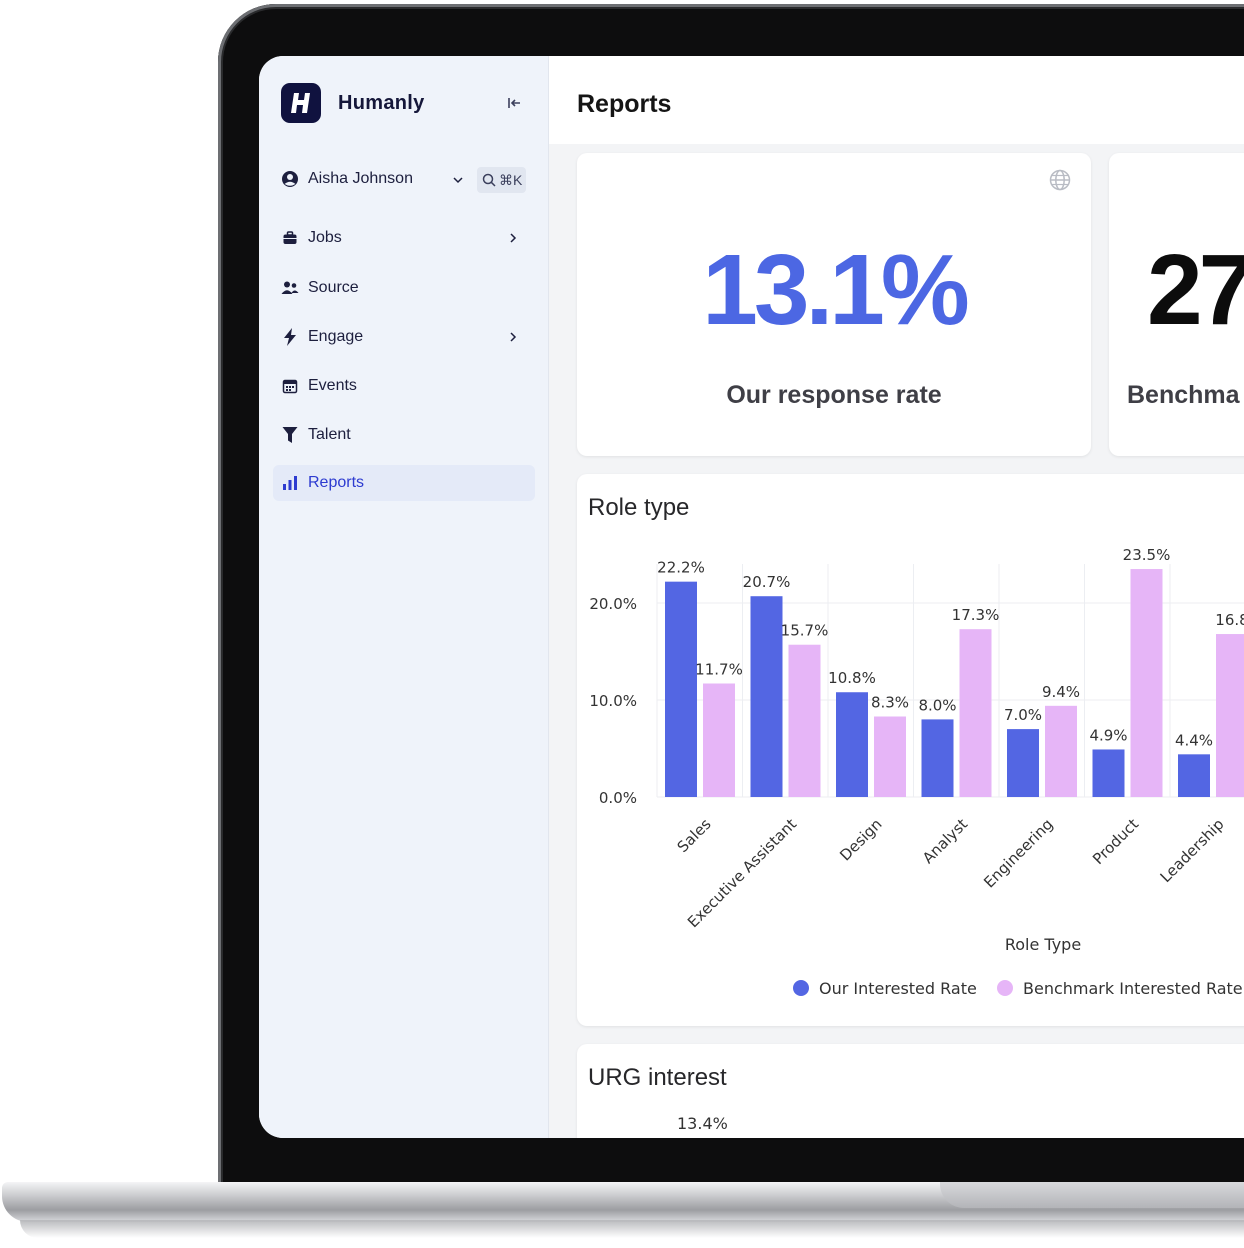  What do you see at coordinates (1195, 290) in the screenshot?
I see `benchmark-value: 27` at bounding box center [1195, 290].